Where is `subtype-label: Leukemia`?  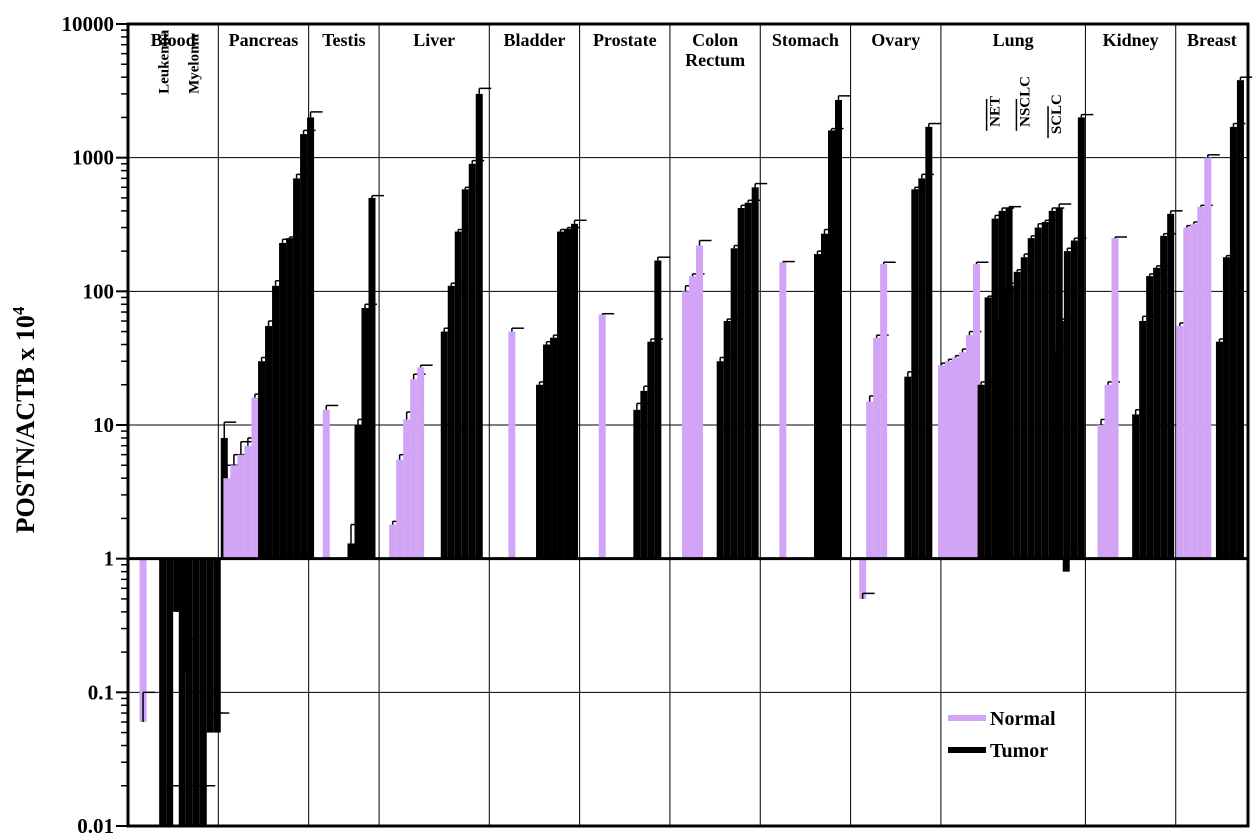 subtype-label: Leukemia is located at coordinates (165, 61).